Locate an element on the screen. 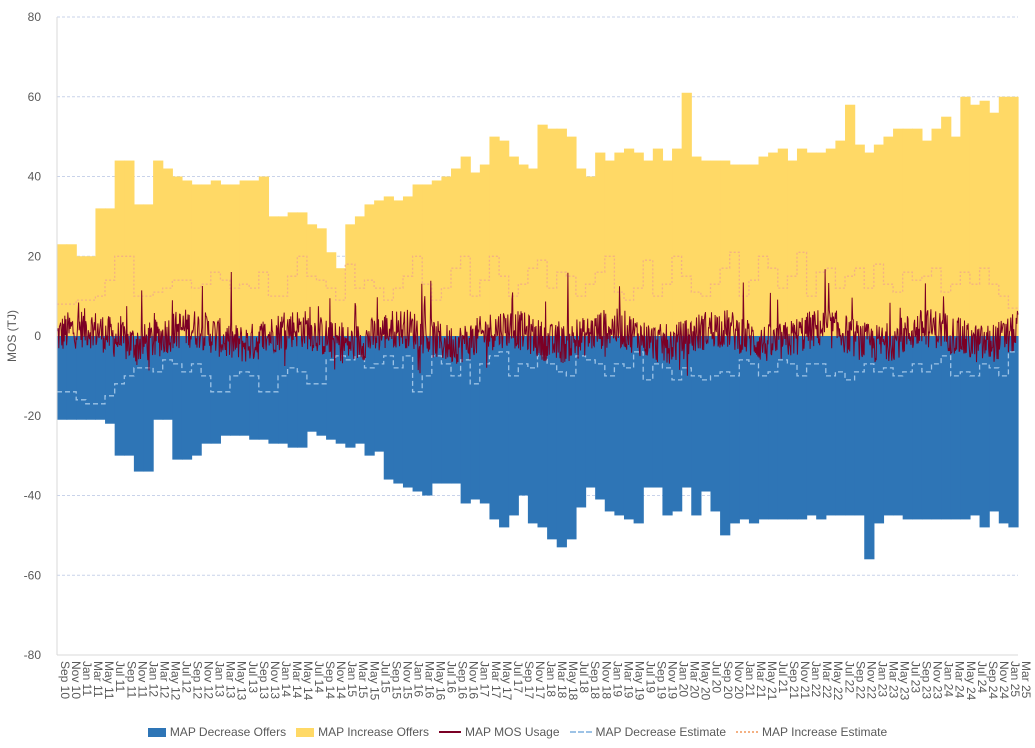 The width and height of the screenshot is (1035, 748). x-tick-label: Mar 23 is located at coordinates (893, 680).